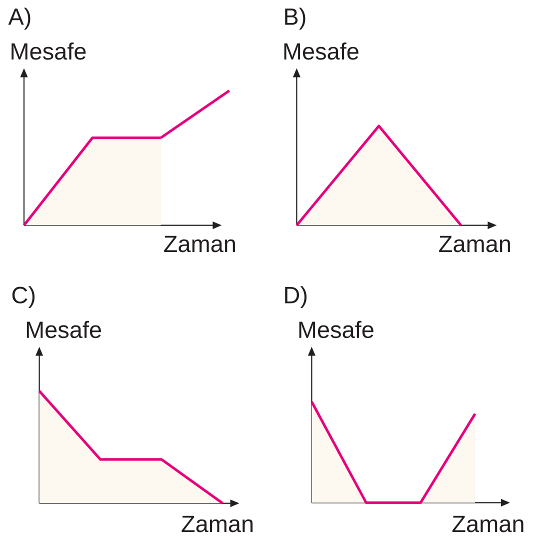  I want to click on chart-title: C), so click(23, 297).